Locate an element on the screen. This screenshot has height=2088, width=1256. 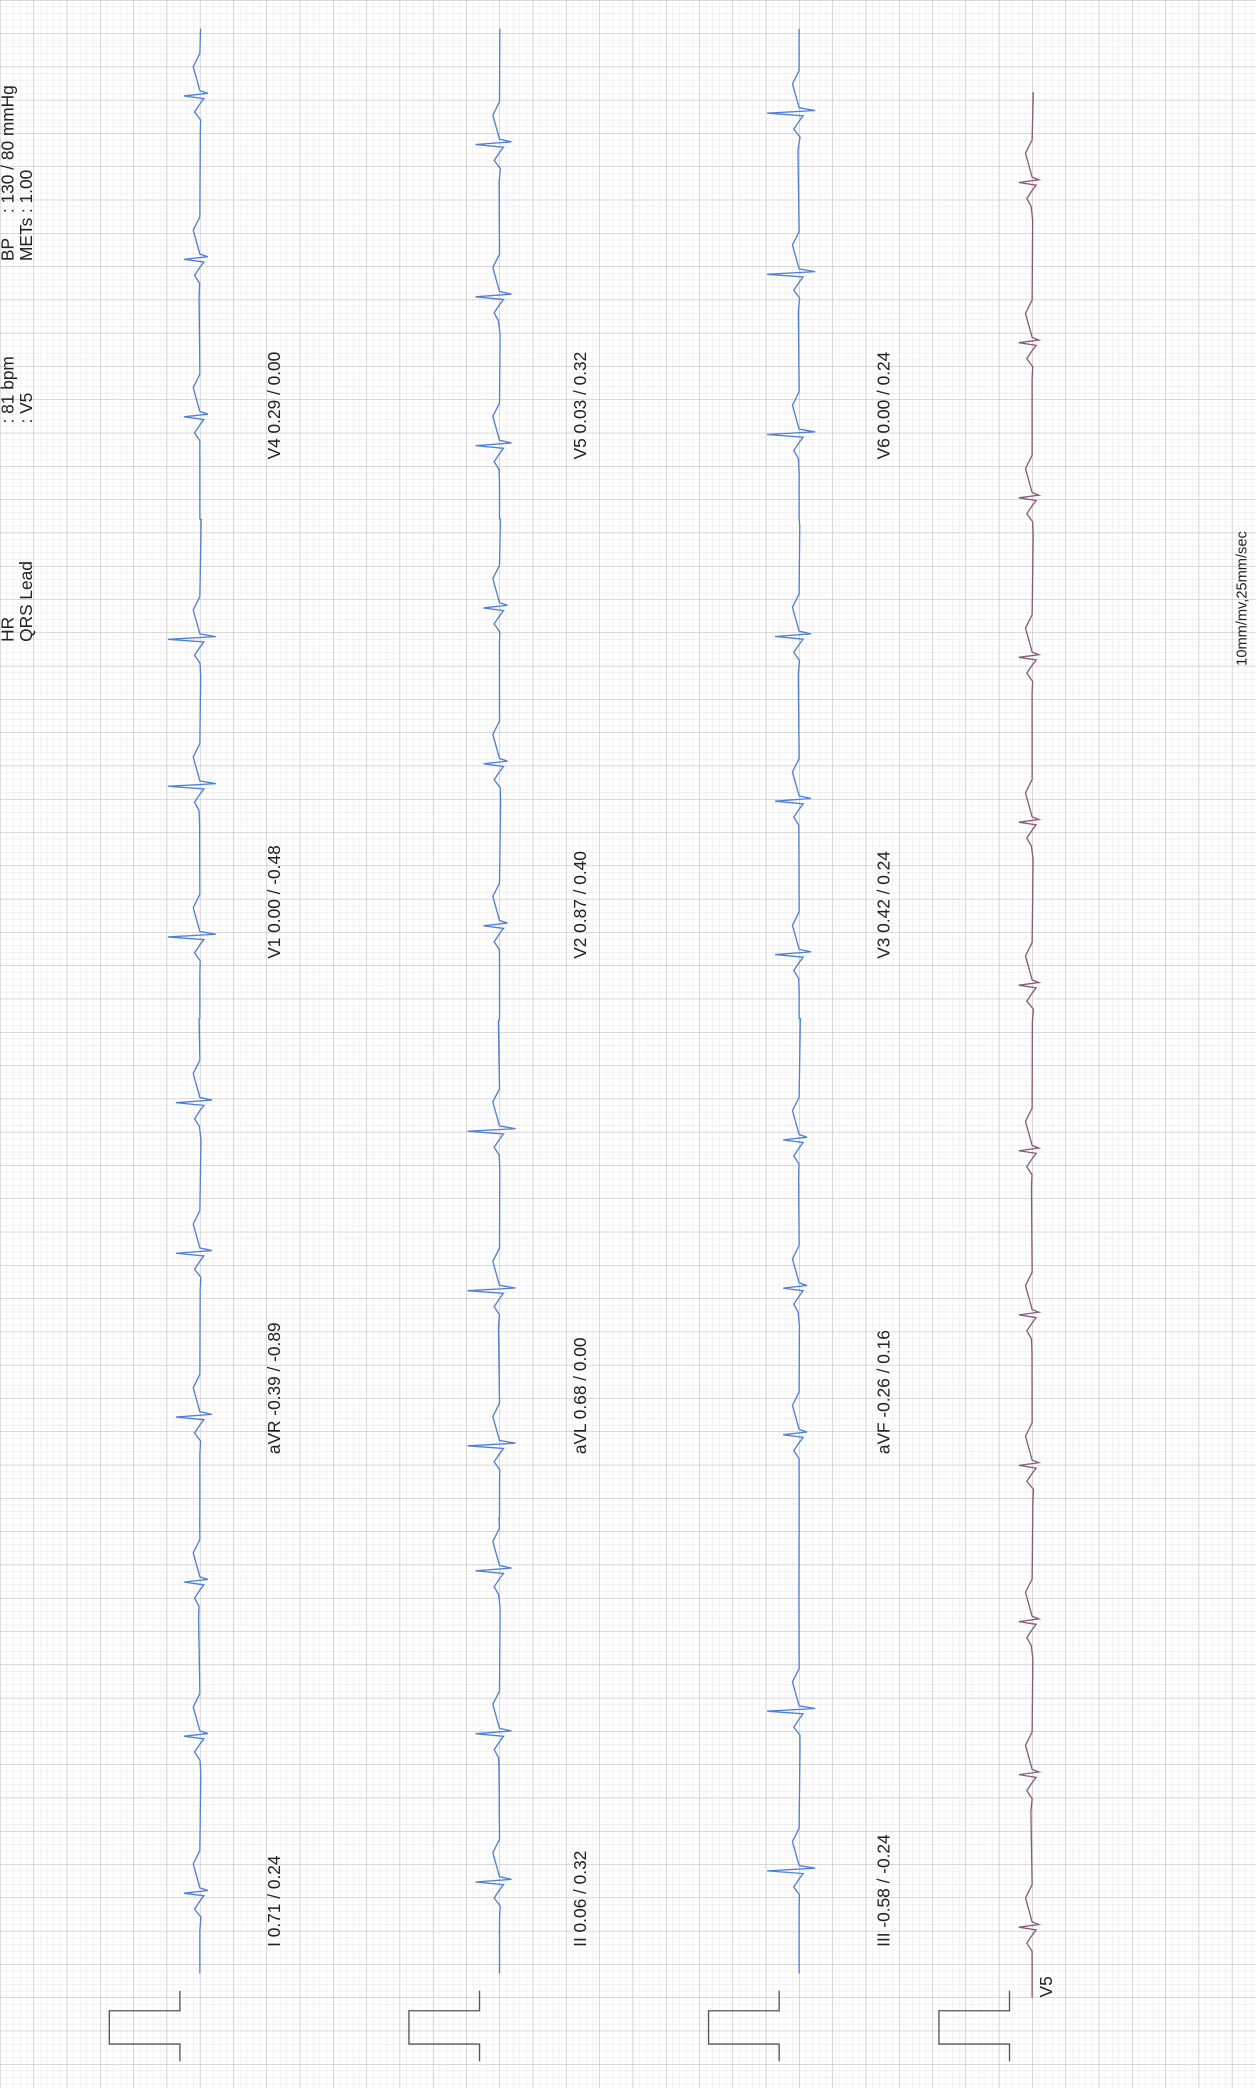
bp-value: : 130 / 80 mmHg is located at coordinates (8, 149).